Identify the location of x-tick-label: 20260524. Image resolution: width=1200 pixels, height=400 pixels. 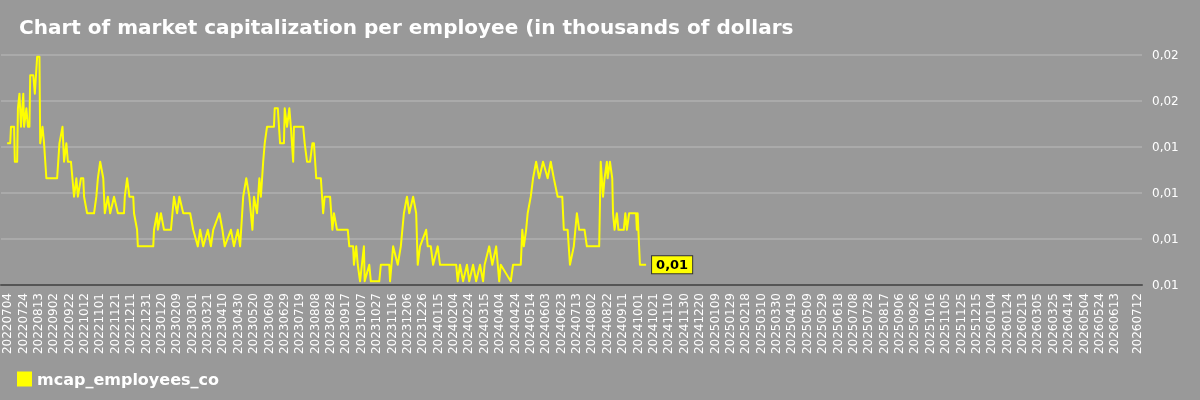
(1098, 324).